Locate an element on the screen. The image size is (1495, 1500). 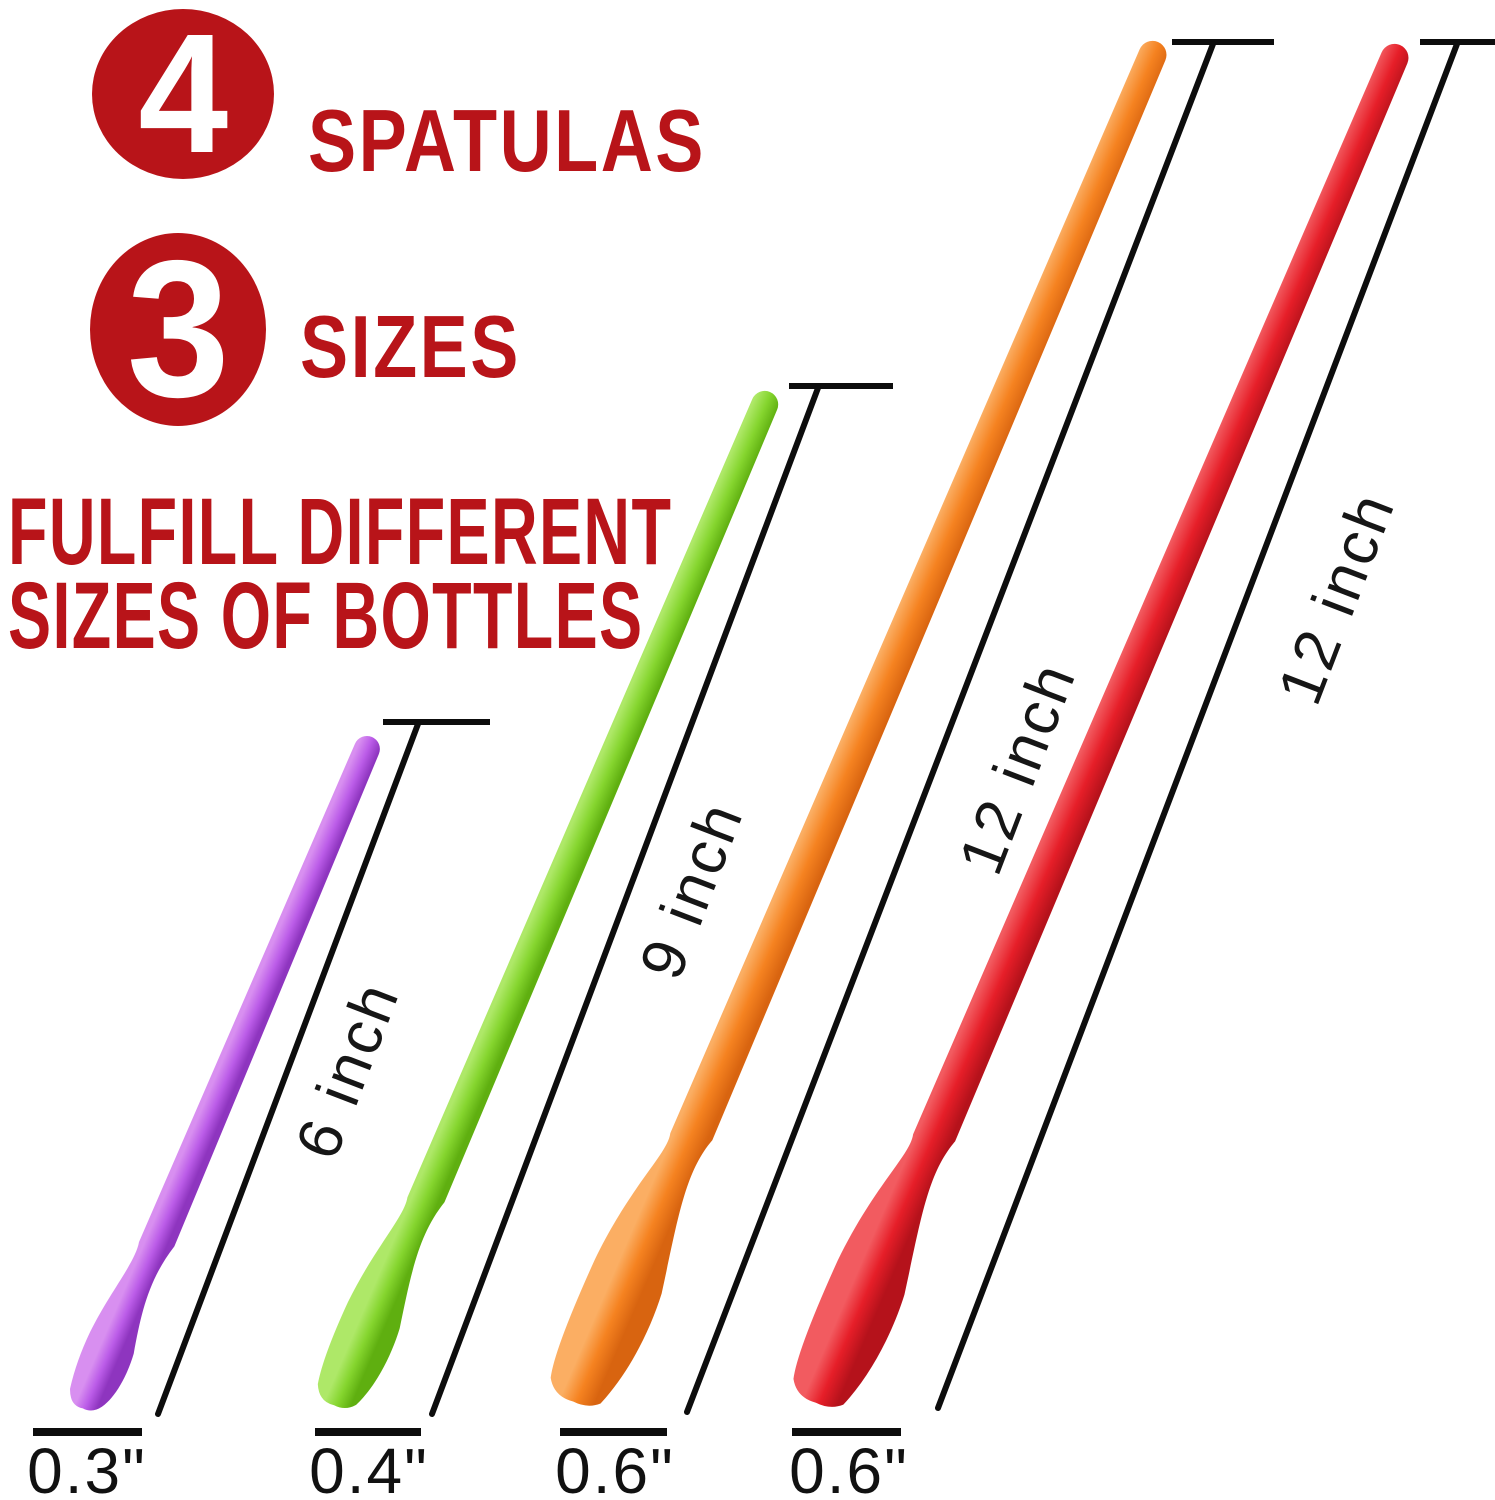
width-label-purple: 0.3" is located at coordinates (87, 1467).